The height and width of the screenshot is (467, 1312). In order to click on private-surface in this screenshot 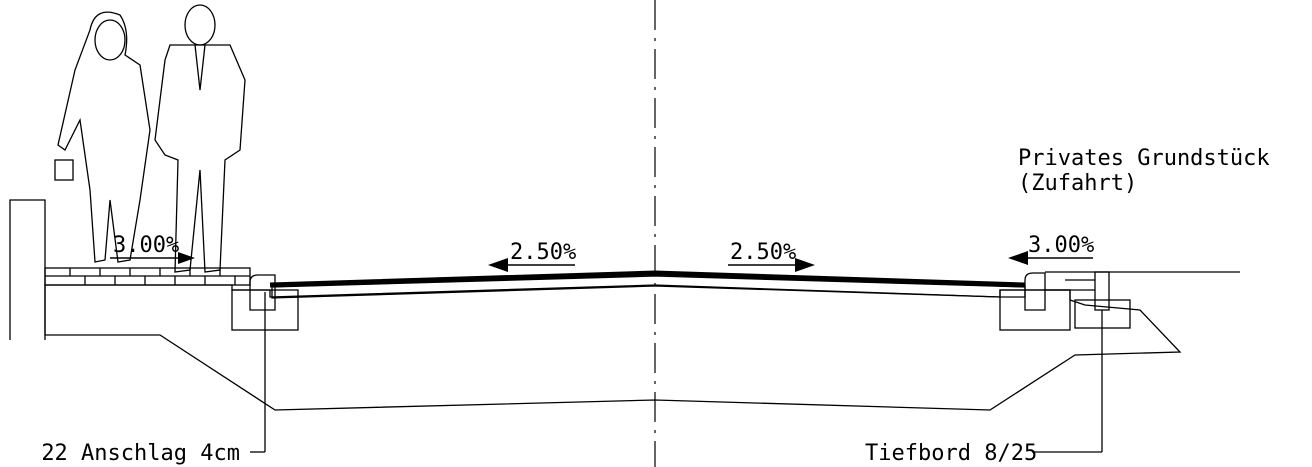, I will do `click(1142, 281)`.